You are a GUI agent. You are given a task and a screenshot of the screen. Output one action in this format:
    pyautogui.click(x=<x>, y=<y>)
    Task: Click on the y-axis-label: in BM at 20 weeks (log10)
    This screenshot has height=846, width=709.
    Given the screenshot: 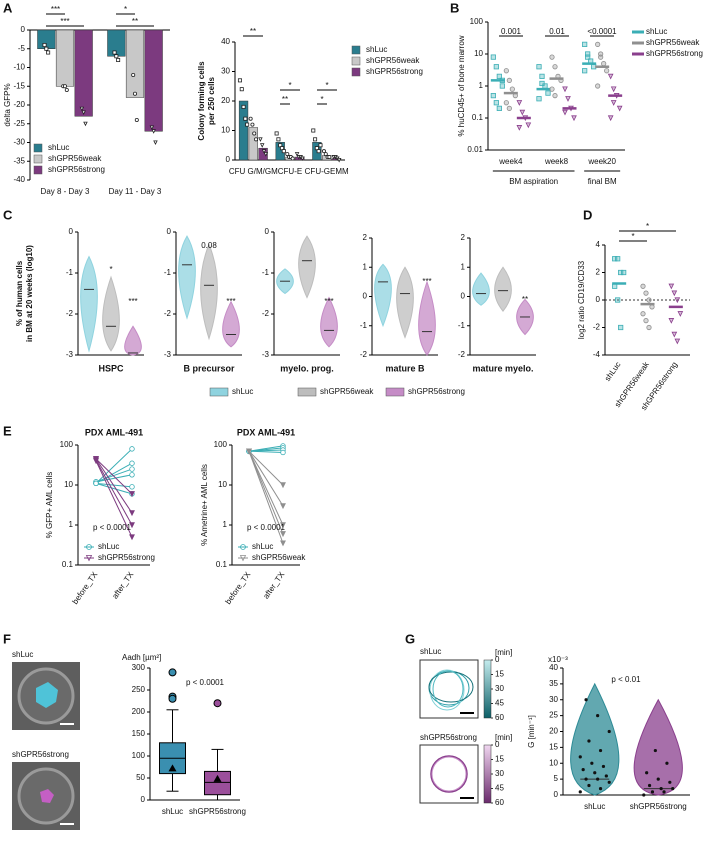 What is the action you would take?
    pyautogui.click(x=29, y=293)
    